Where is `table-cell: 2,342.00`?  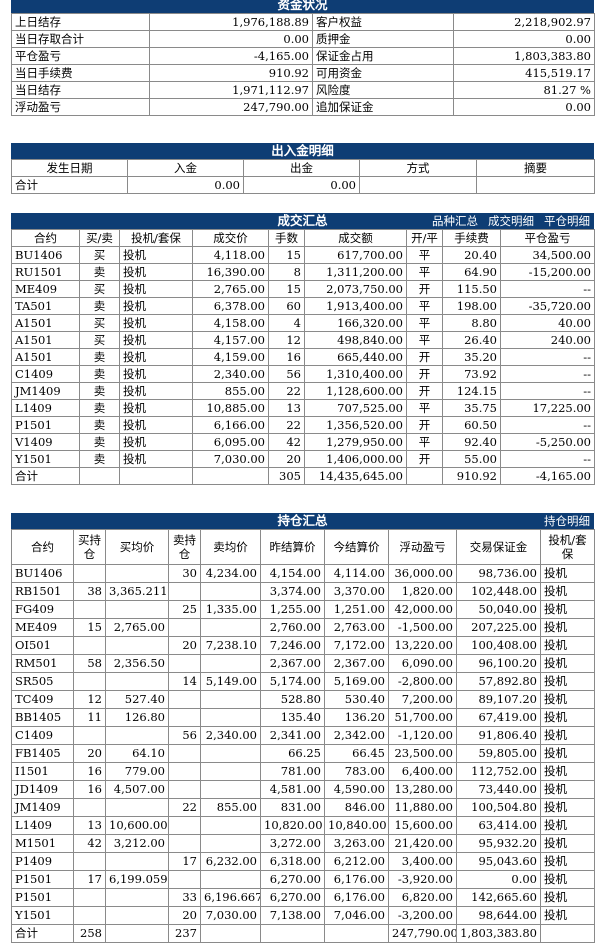
table-cell: 2,342.00 is located at coordinates (356, 735).